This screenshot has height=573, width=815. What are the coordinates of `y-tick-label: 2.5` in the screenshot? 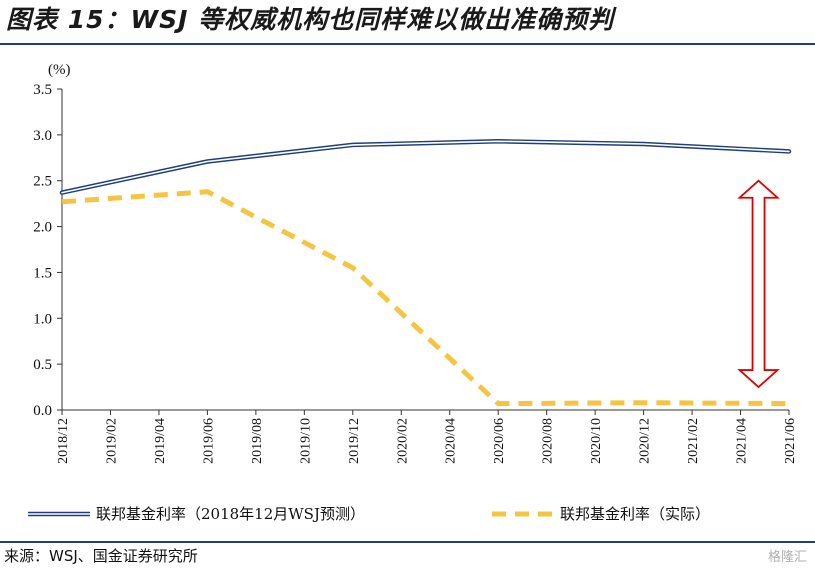 It's located at (42, 182).